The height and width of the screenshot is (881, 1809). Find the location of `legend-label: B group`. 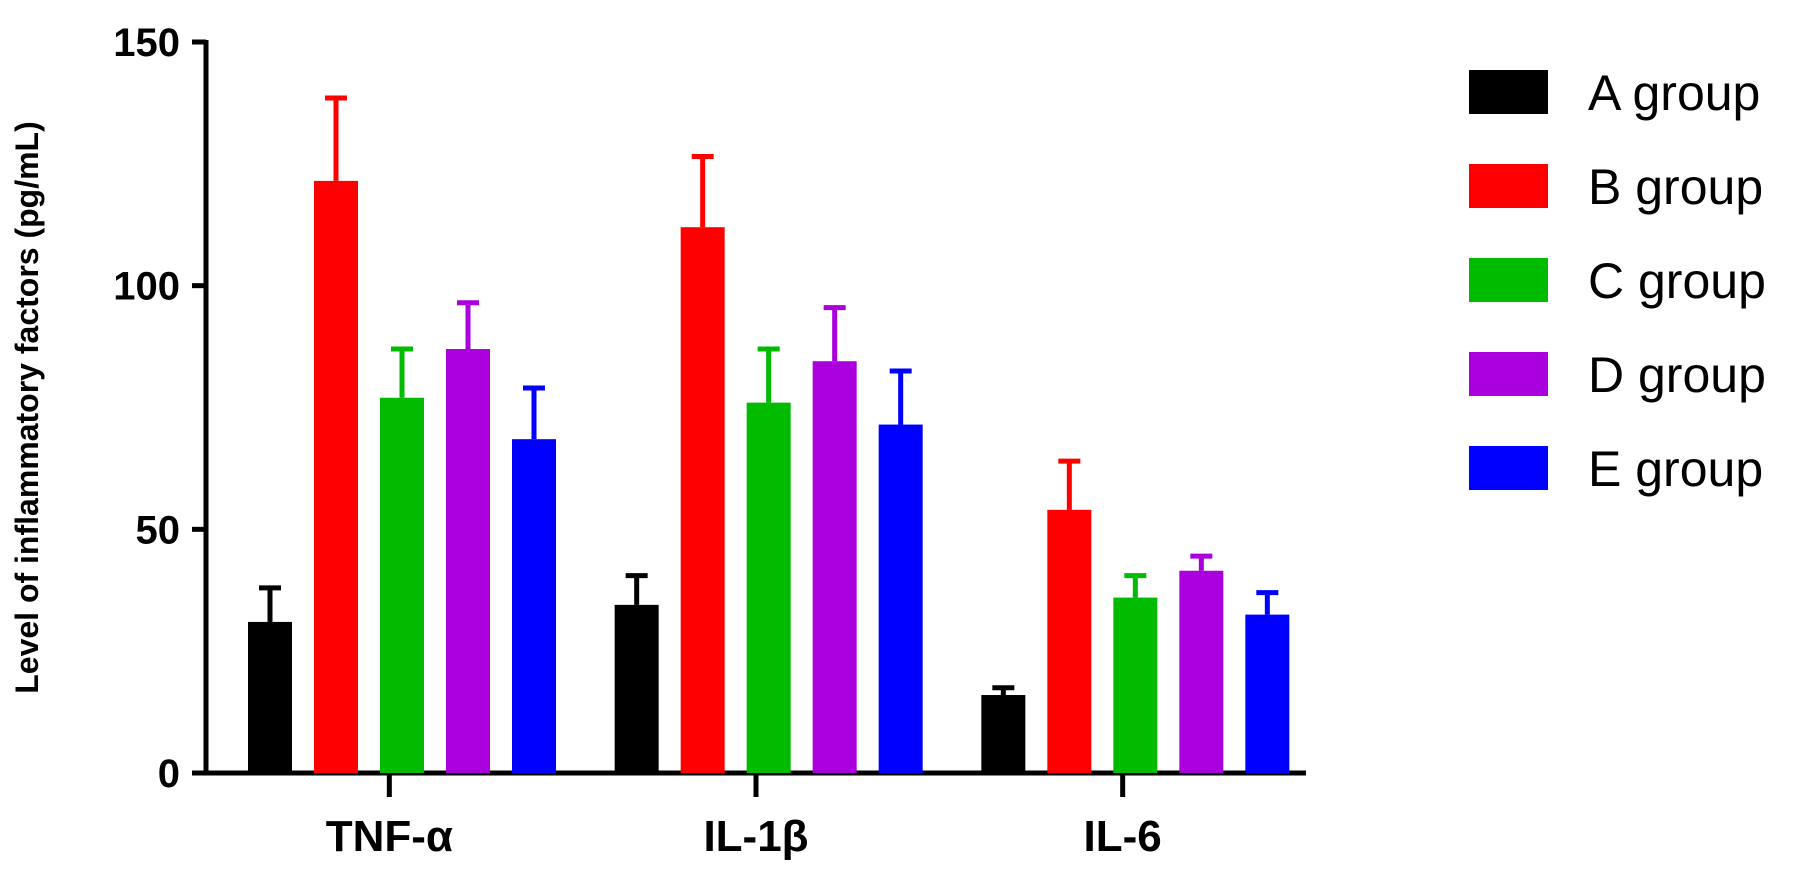

legend-label: B group is located at coordinates (1675, 187).